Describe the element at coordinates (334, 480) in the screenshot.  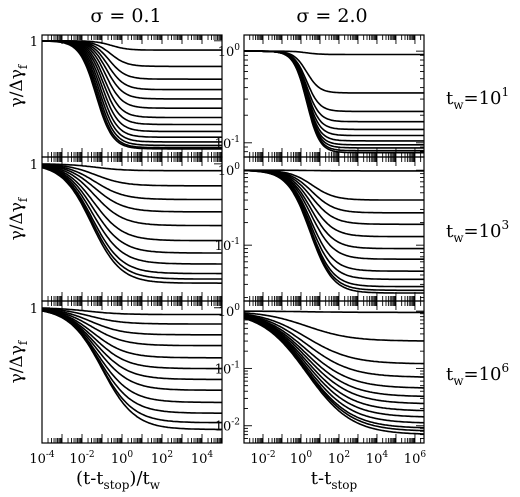
I see `x-axis-label-right: t-tstop` at that location.